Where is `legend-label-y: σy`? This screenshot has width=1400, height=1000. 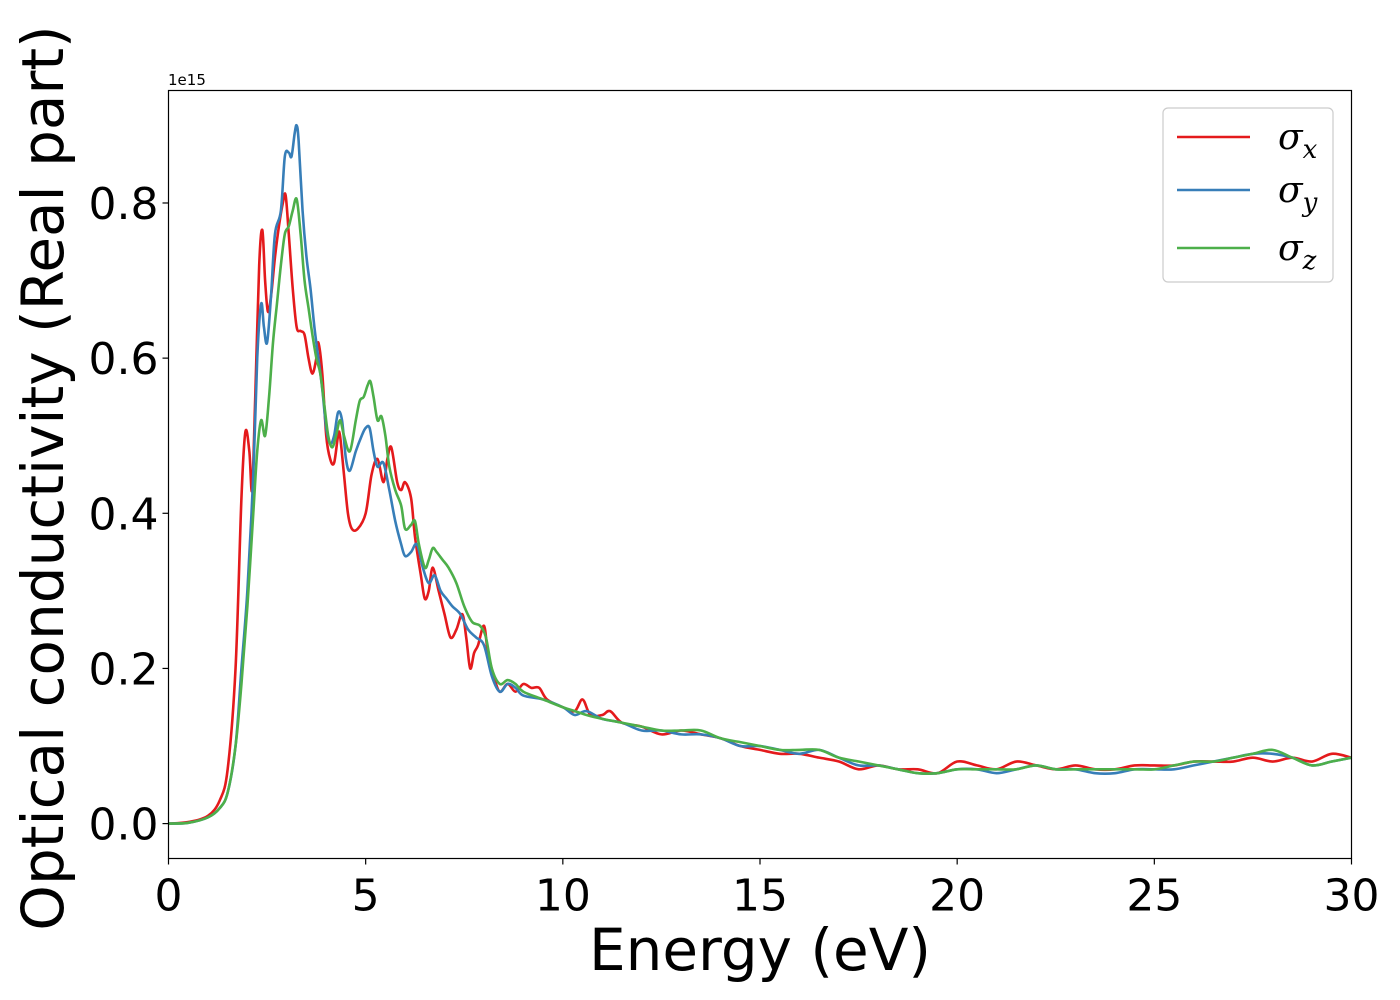
legend-label-y: σy is located at coordinates (1298, 194).